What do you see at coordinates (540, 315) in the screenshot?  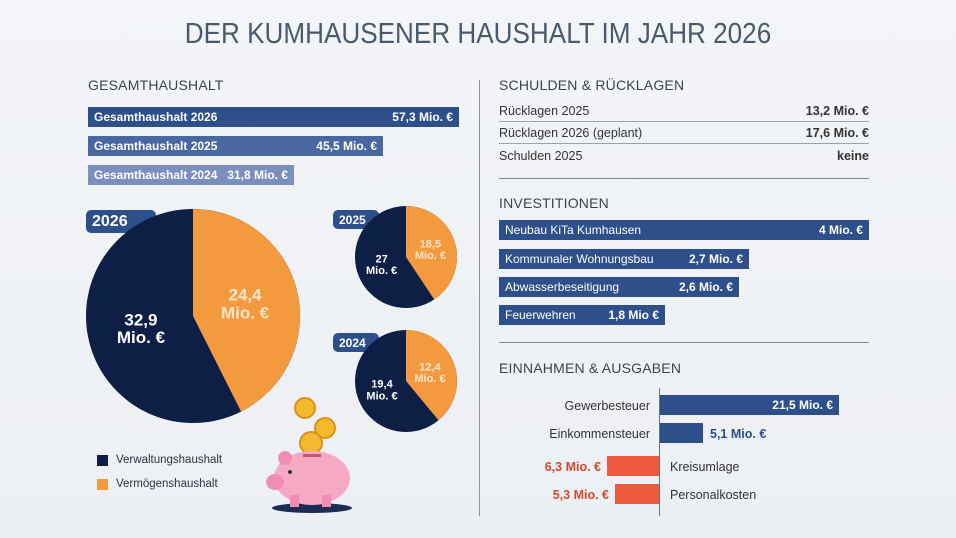 I see `bar-label: Feuerwehren` at bounding box center [540, 315].